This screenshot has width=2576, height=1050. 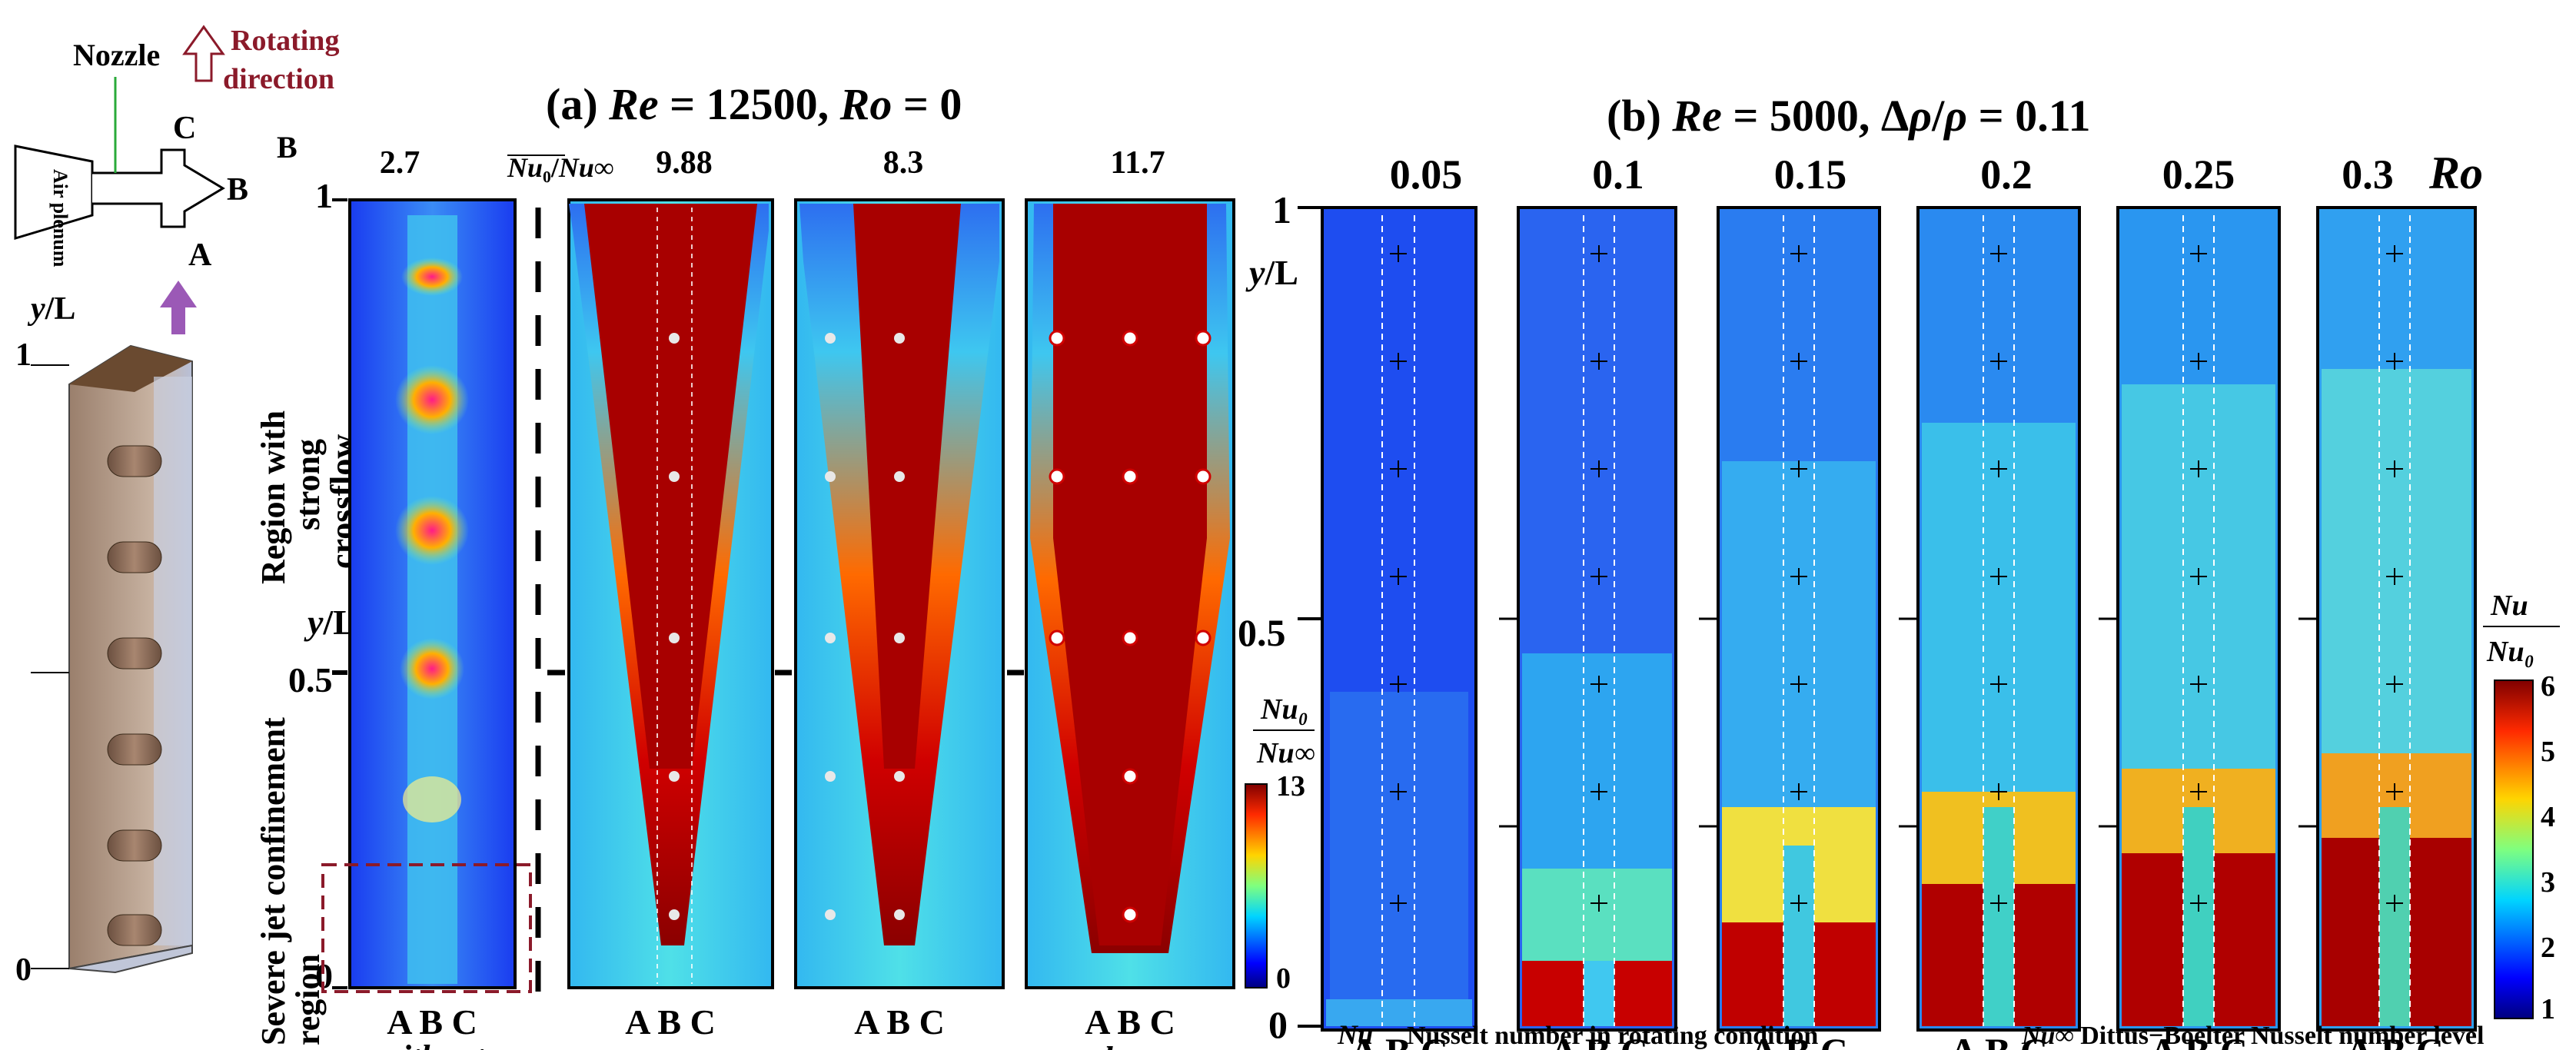 What do you see at coordinates (178, 294) in the screenshot?
I see `purple-arrow-icon` at bounding box center [178, 294].